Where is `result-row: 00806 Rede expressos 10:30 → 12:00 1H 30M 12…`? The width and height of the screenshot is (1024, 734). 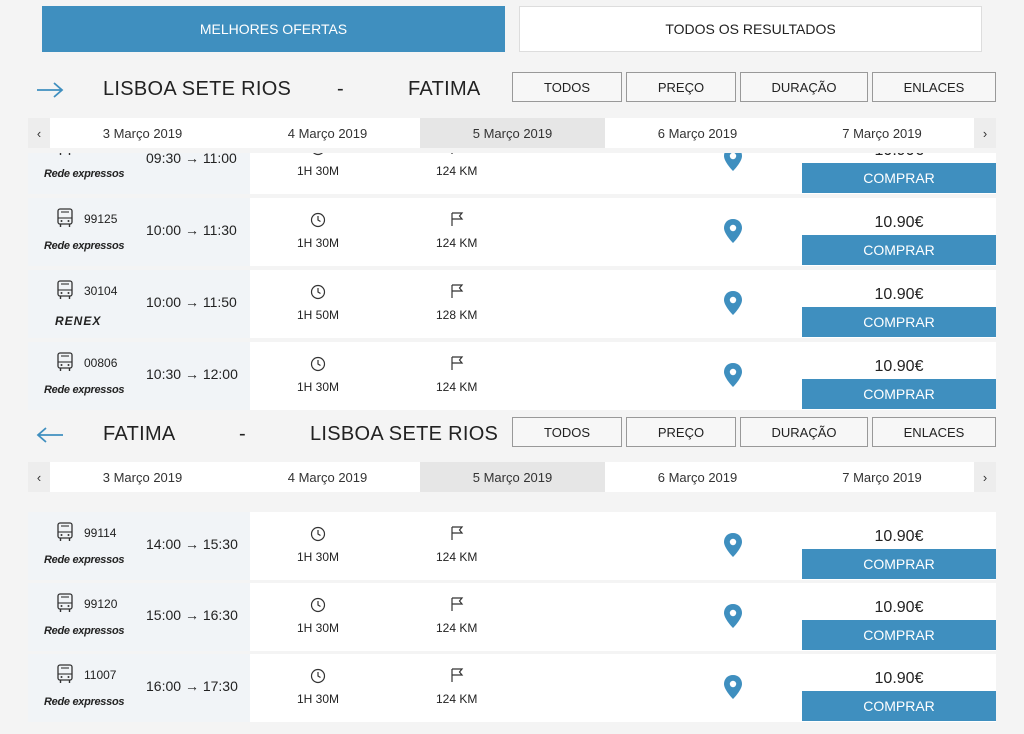
result-row: 00806 Rede expressos 10:30 → 12:00 1H 30M 12… is located at coordinates (512, 376).